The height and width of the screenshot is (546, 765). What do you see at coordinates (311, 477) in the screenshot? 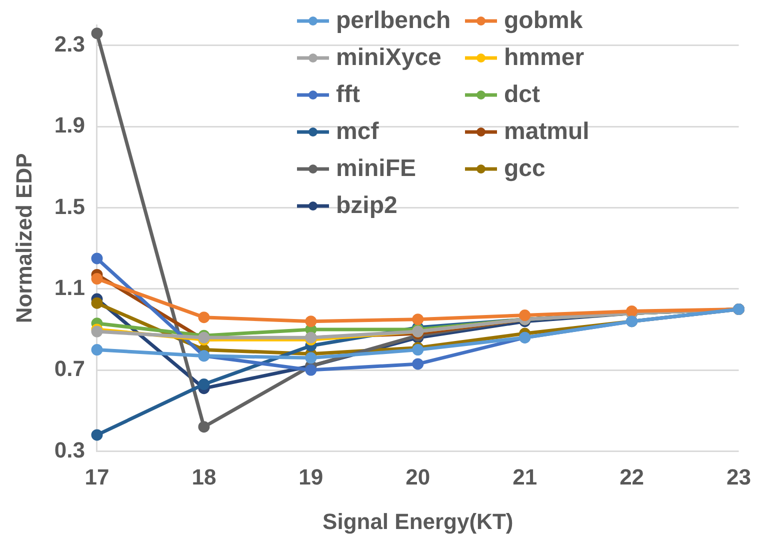
I see `x-tick-label: 19` at bounding box center [311, 477].